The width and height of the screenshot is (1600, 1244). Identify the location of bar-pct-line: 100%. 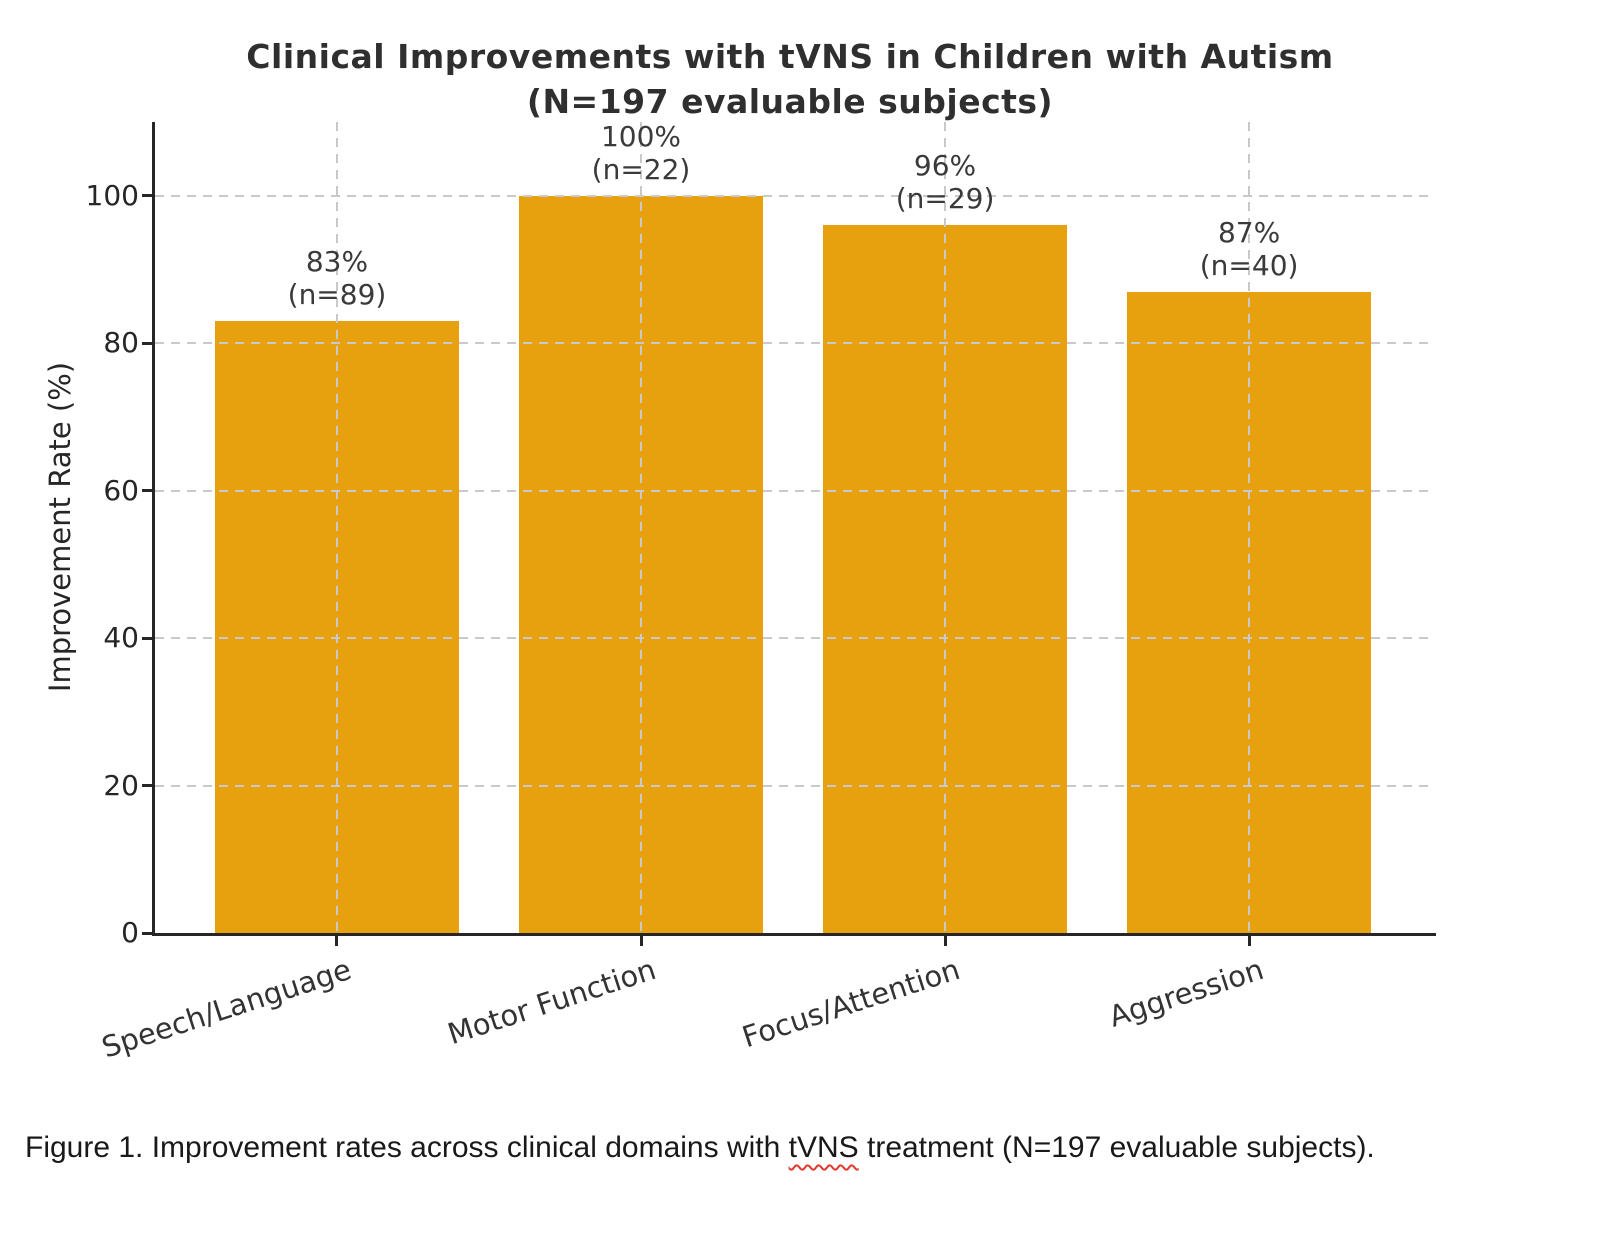
(641, 136).